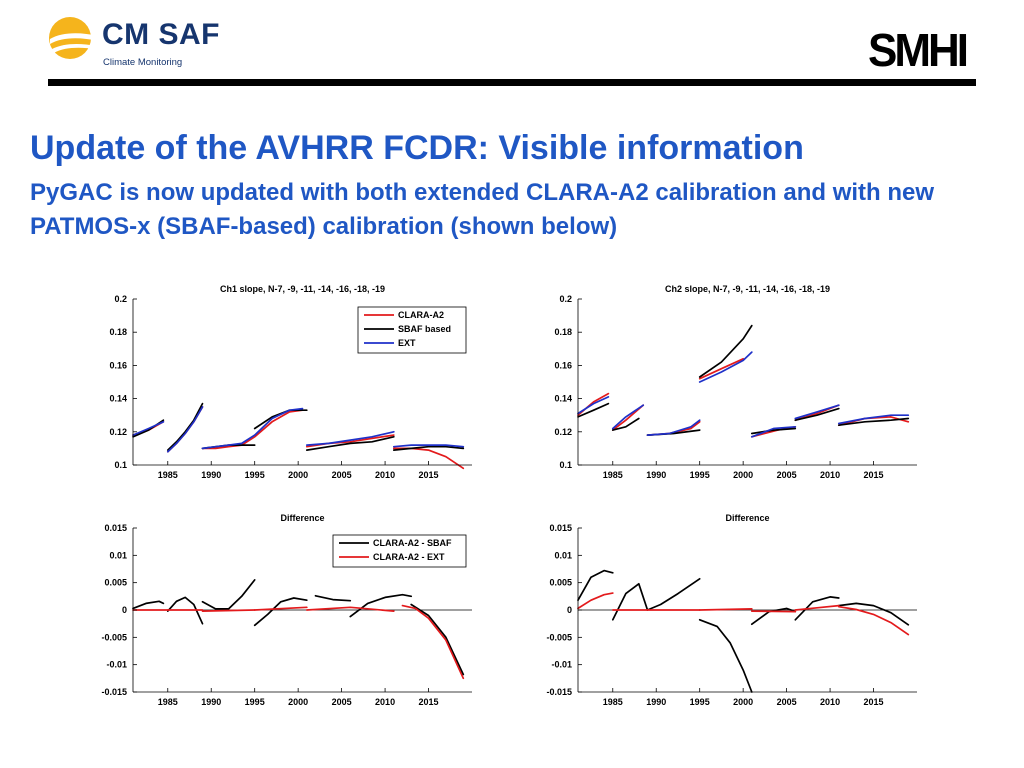 The width and height of the screenshot is (1024, 768). Describe the element at coordinates (407, 343) in the screenshot. I see `legend-label: EXT` at that location.